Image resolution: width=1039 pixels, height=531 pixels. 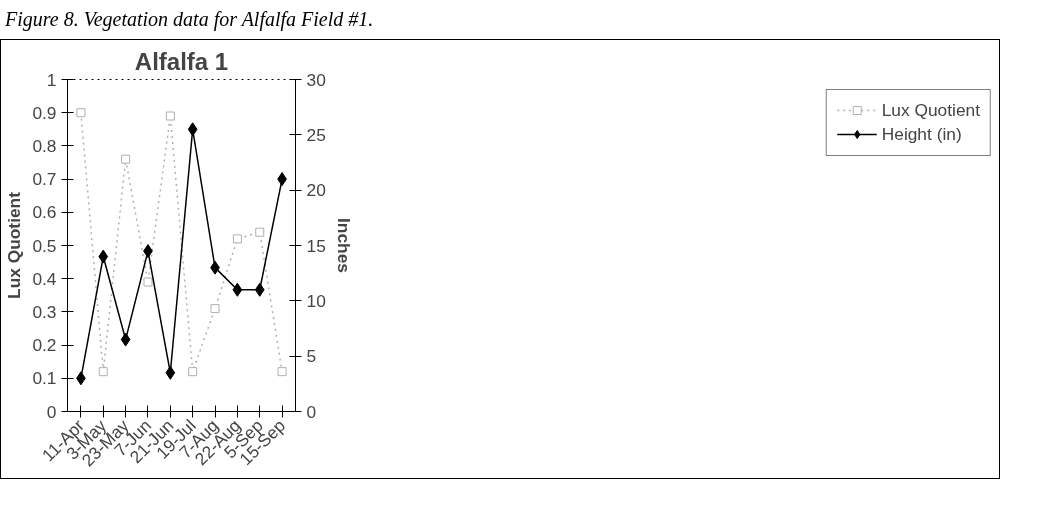 I want to click on caption: Figure 8. Vegetation data for Alfalfa Field #1., so click(x=189, y=20).